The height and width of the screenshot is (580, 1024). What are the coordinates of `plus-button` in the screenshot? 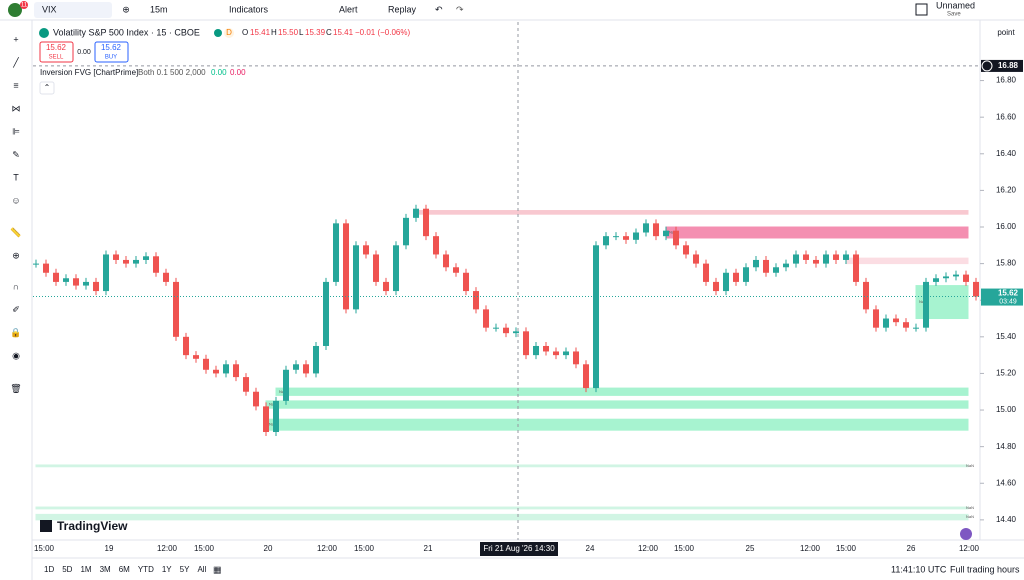 It's located at (987, 66).